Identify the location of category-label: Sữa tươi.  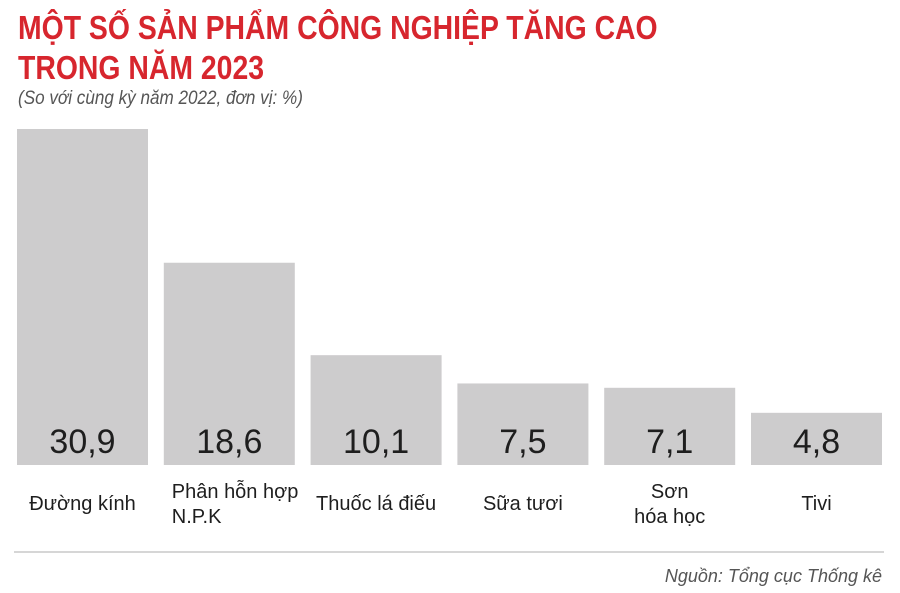
(523, 504).